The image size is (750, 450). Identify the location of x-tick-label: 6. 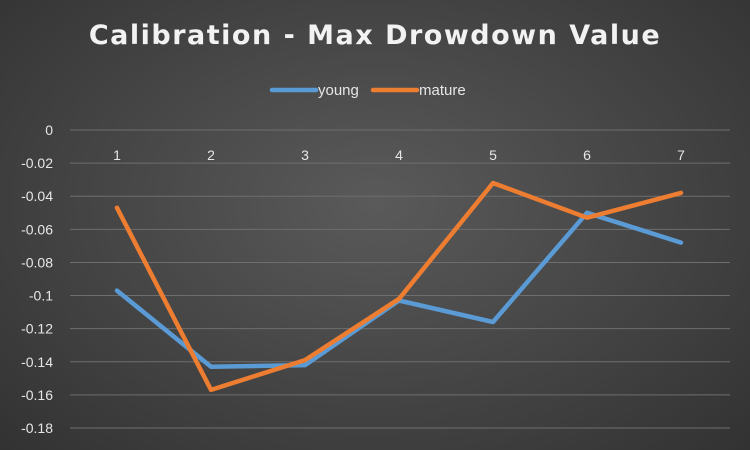
(587, 155).